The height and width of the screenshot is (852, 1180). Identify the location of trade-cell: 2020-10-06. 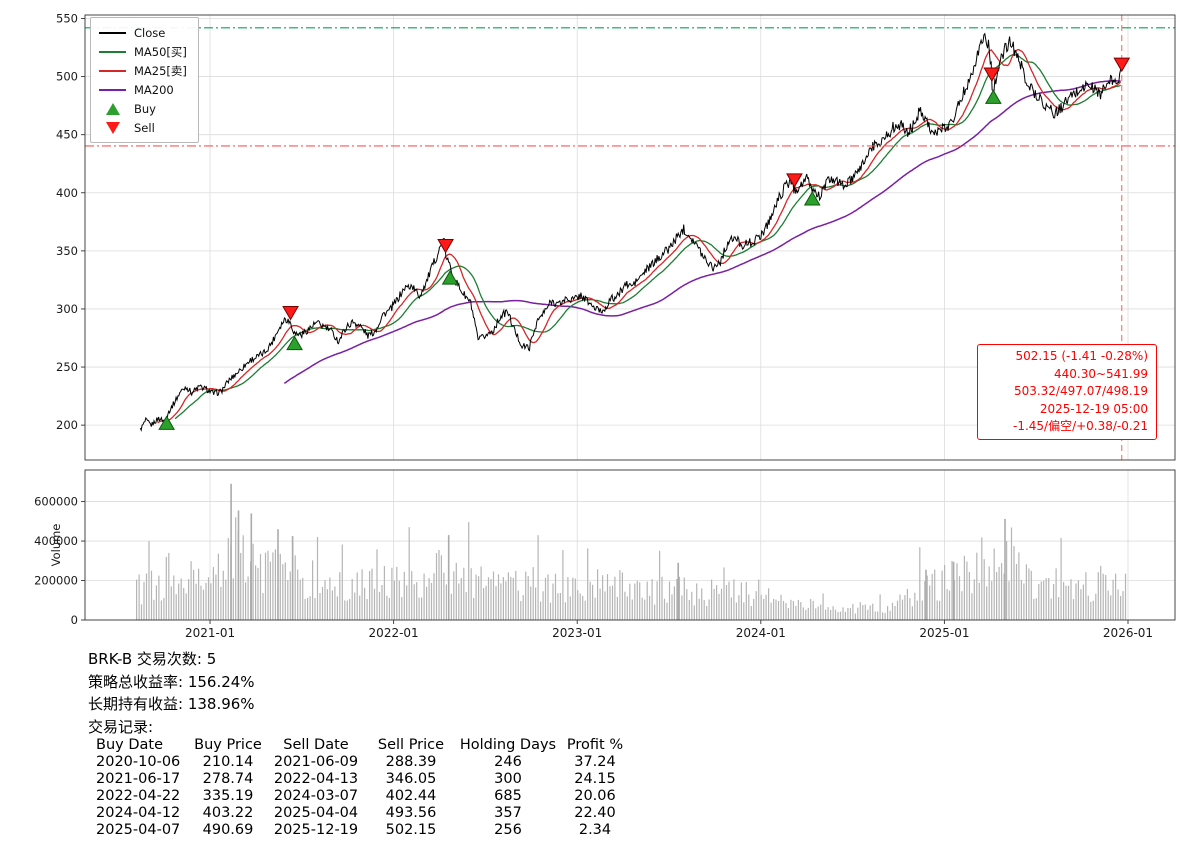
(138, 762).